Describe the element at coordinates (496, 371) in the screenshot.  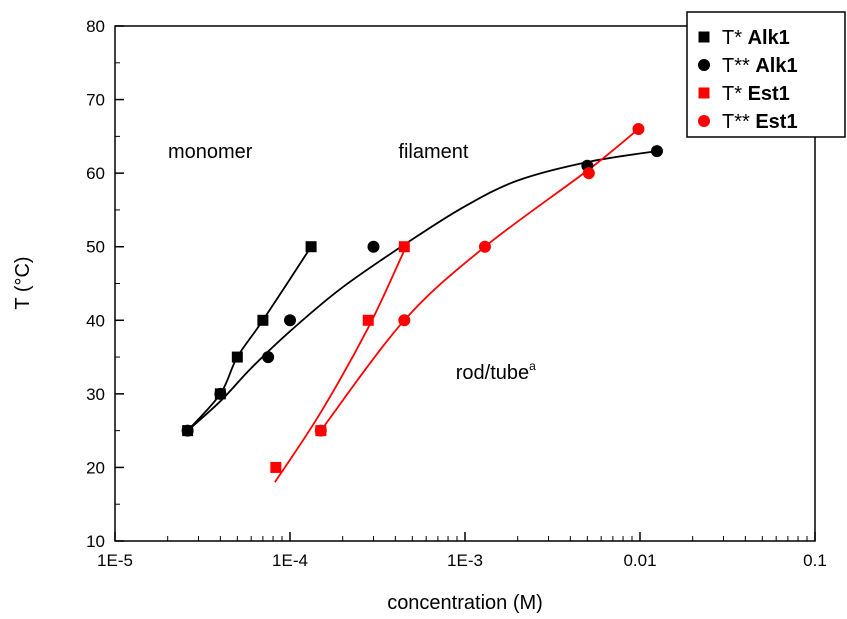
I see `region-label: rod/tubea` at that location.